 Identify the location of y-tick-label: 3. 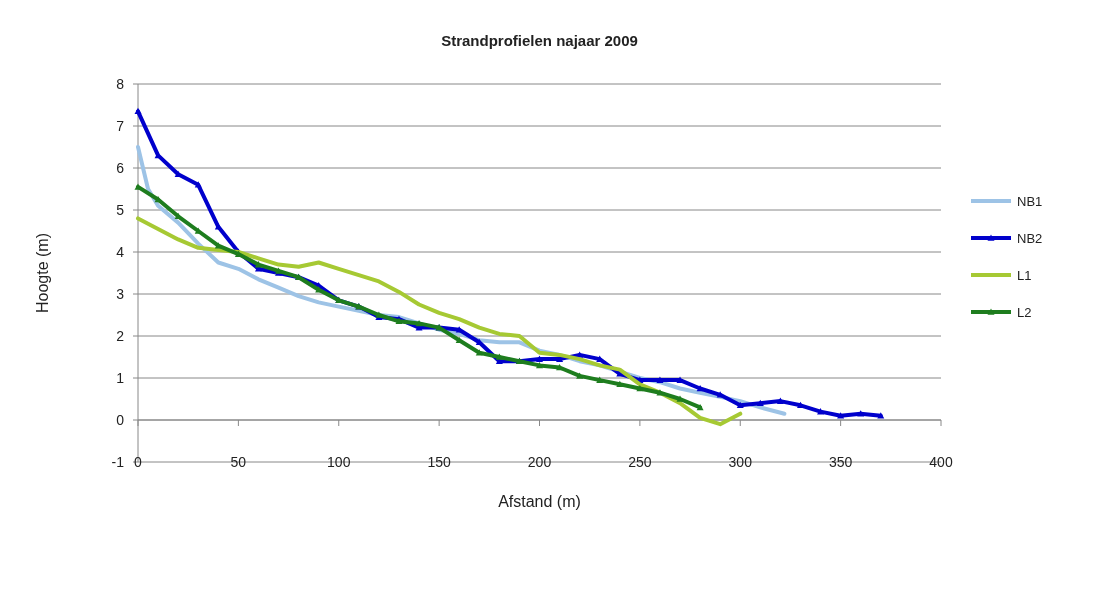
(120, 293).